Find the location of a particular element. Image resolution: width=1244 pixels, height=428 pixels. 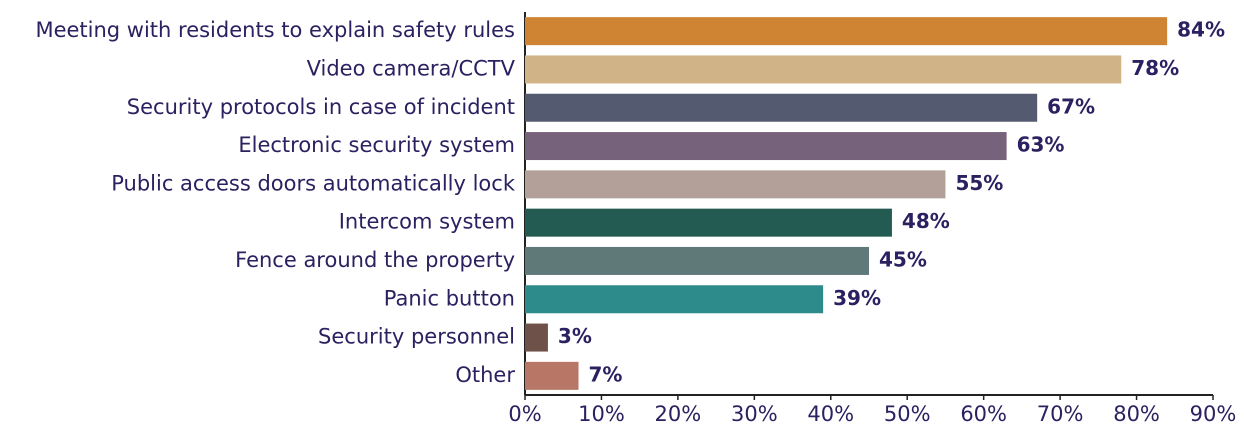

x-tick-label: 80% is located at coordinates (1136, 414).